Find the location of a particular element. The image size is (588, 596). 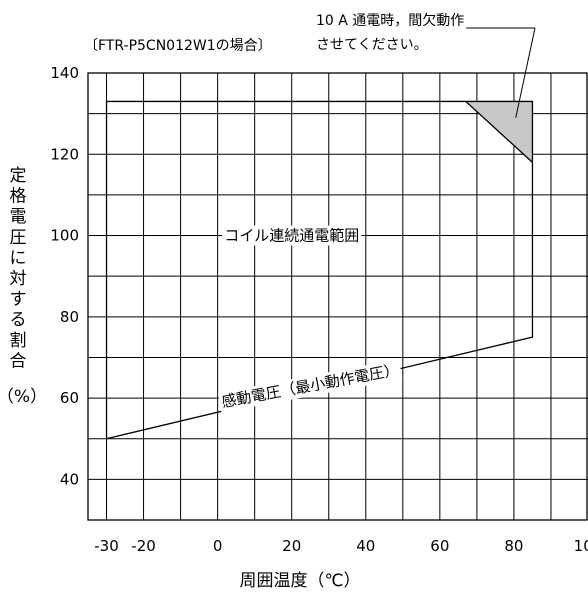

y-axis-label-char: 合 is located at coordinates (18, 361).